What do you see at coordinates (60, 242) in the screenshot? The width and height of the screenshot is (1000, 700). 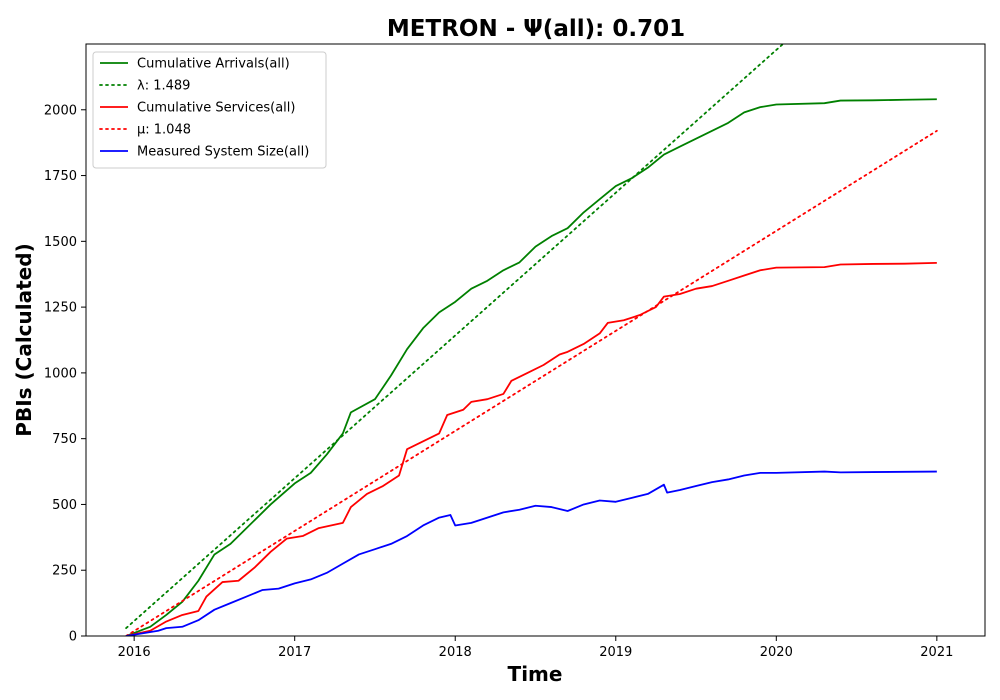 I see `y-tick-label: 1500` at bounding box center [60, 242].